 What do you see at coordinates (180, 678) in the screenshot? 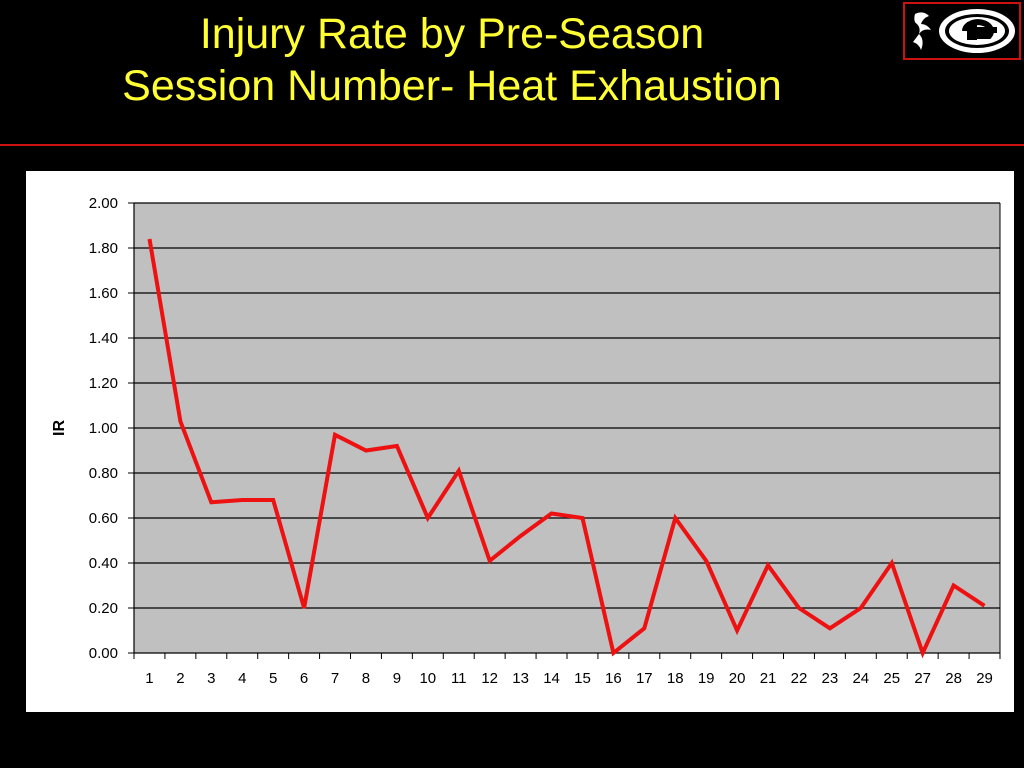
I see `x-tick-label-2: 2` at bounding box center [180, 678].